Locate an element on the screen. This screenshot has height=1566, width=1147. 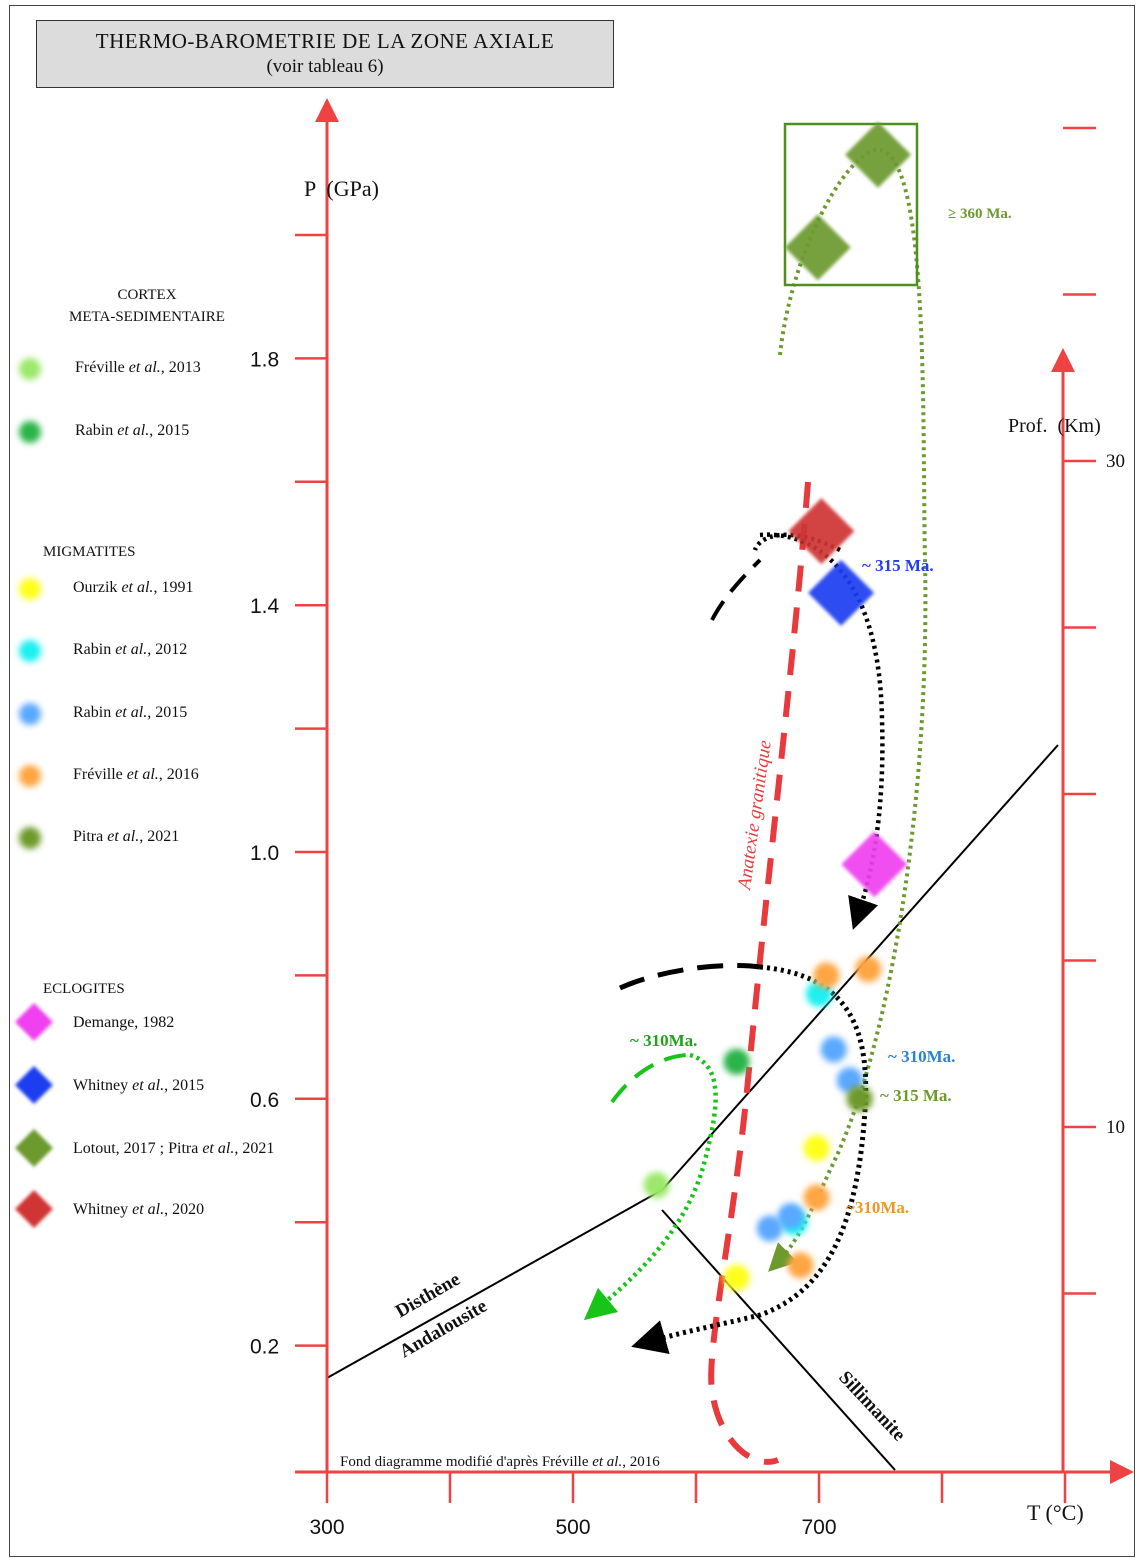
legend-item-label: Rabin et al., 2012 is located at coordinates (130, 649).